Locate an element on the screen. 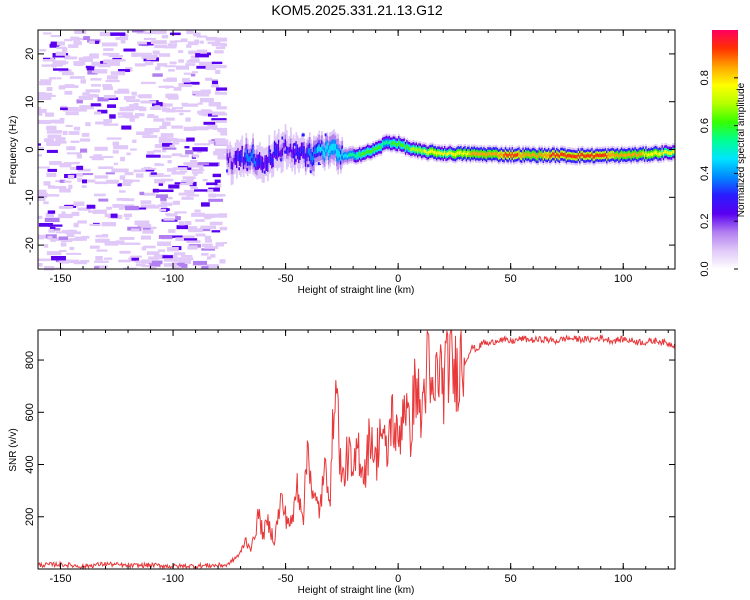 The height and width of the screenshot is (600, 750). y-tick-label: -20 is located at coordinates (30, 245).